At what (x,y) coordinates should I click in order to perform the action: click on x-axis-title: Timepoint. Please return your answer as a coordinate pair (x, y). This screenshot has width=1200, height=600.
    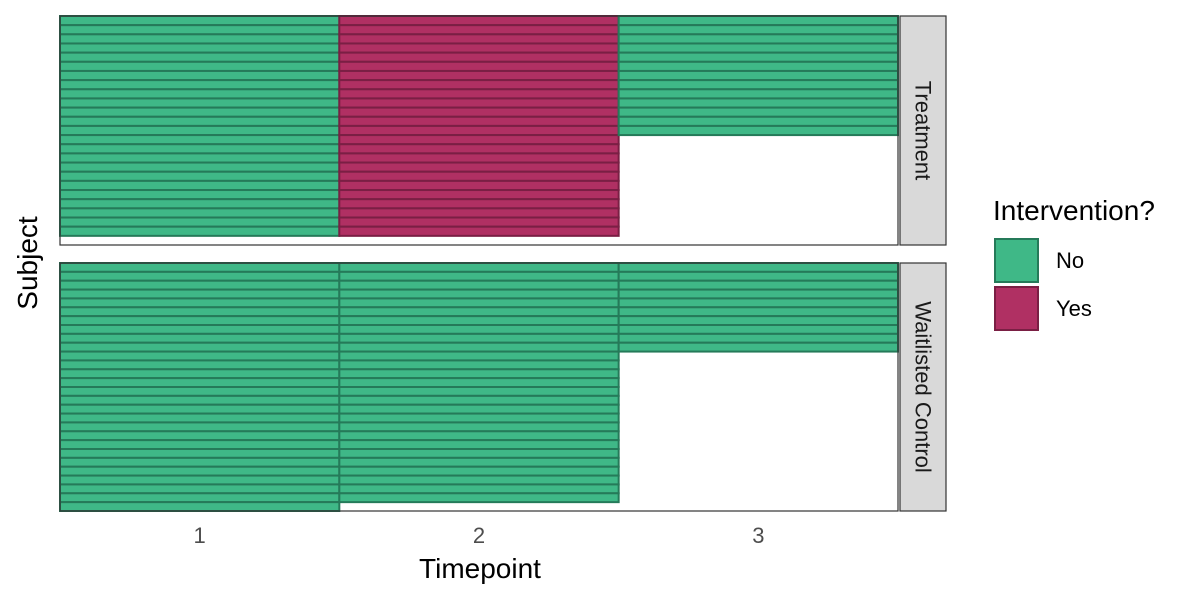
    Looking at the image, I should click on (480, 568).